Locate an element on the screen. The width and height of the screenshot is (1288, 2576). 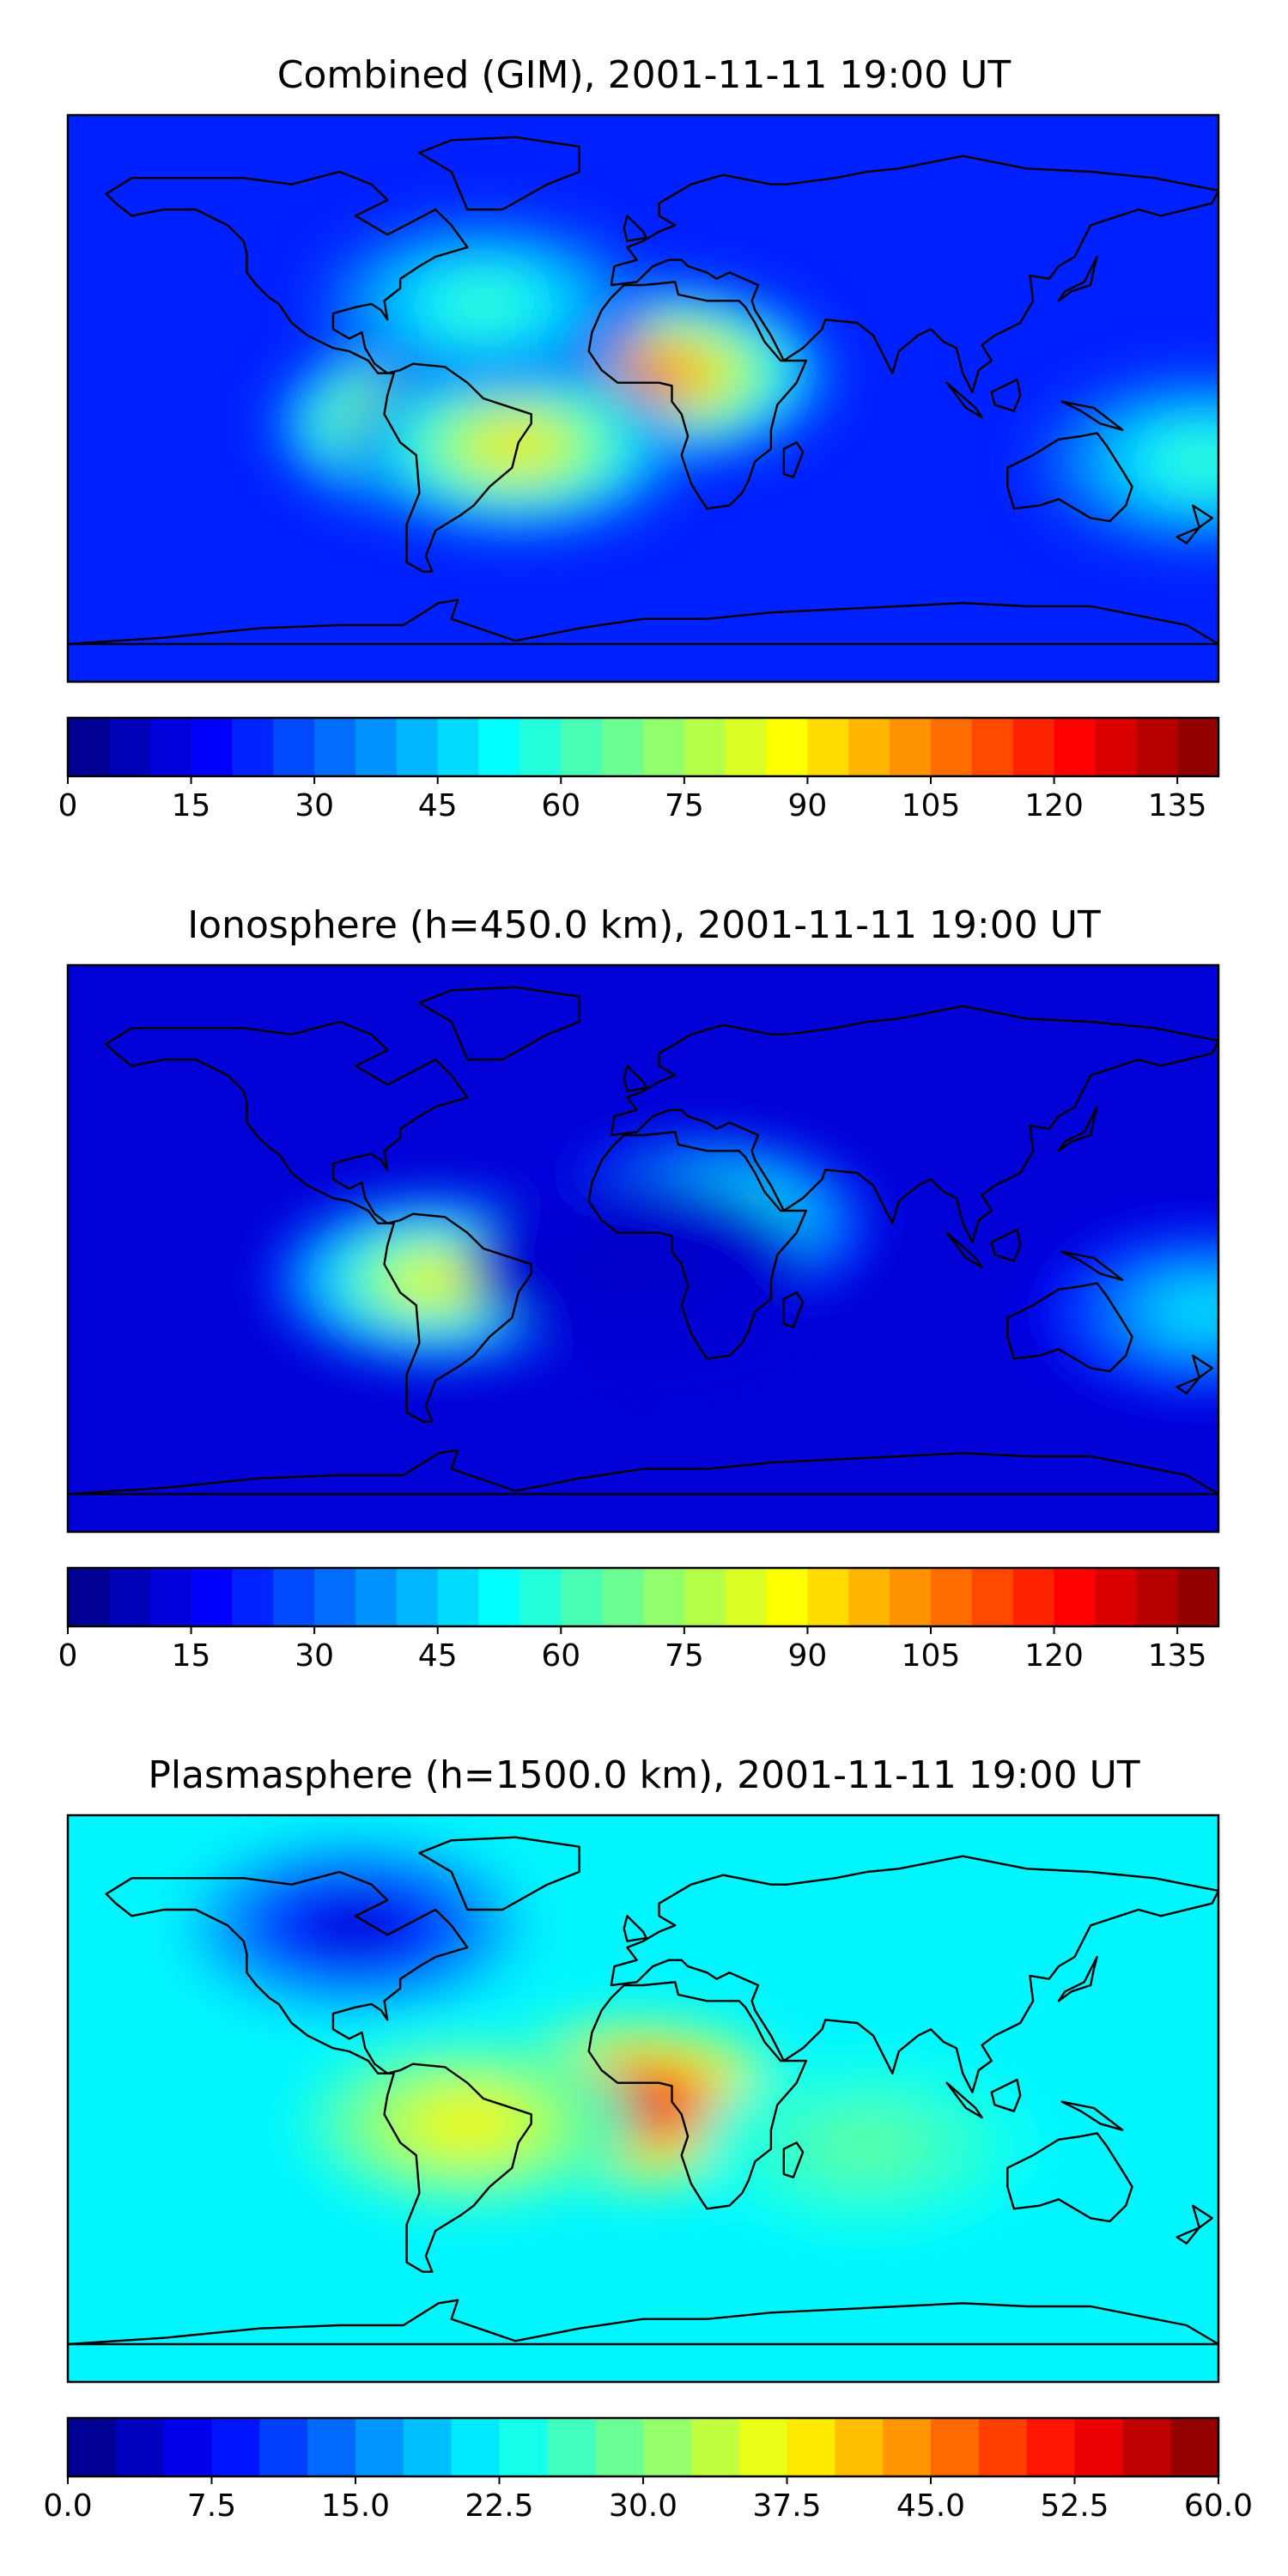
colorbar-tick-label: 30.0 is located at coordinates (643, 2506).